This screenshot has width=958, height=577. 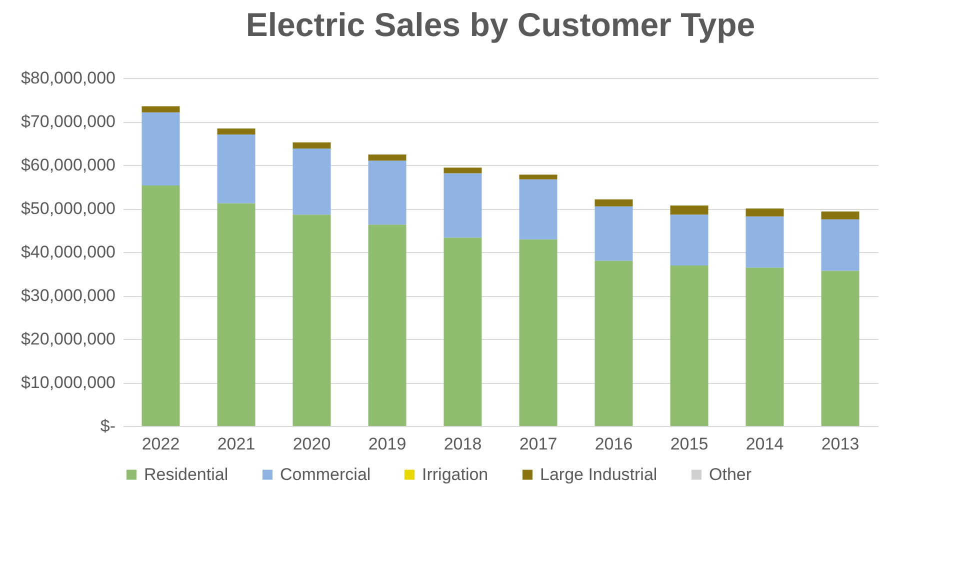 I want to click on x-tick-label: 2016, so click(x=613, y=444).